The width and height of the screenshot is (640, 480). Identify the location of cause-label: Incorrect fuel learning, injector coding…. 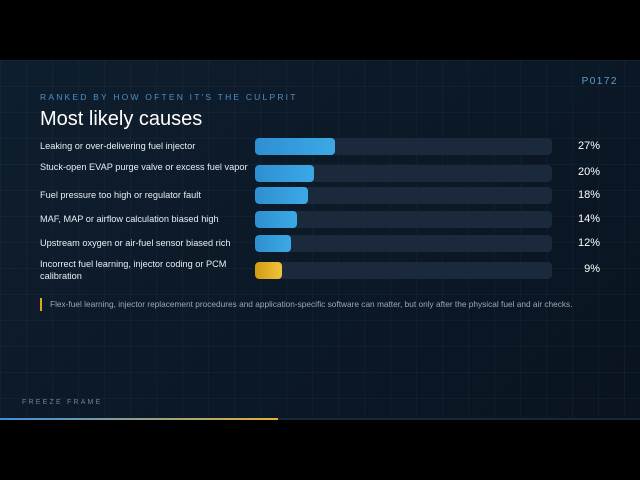
(133, 270).